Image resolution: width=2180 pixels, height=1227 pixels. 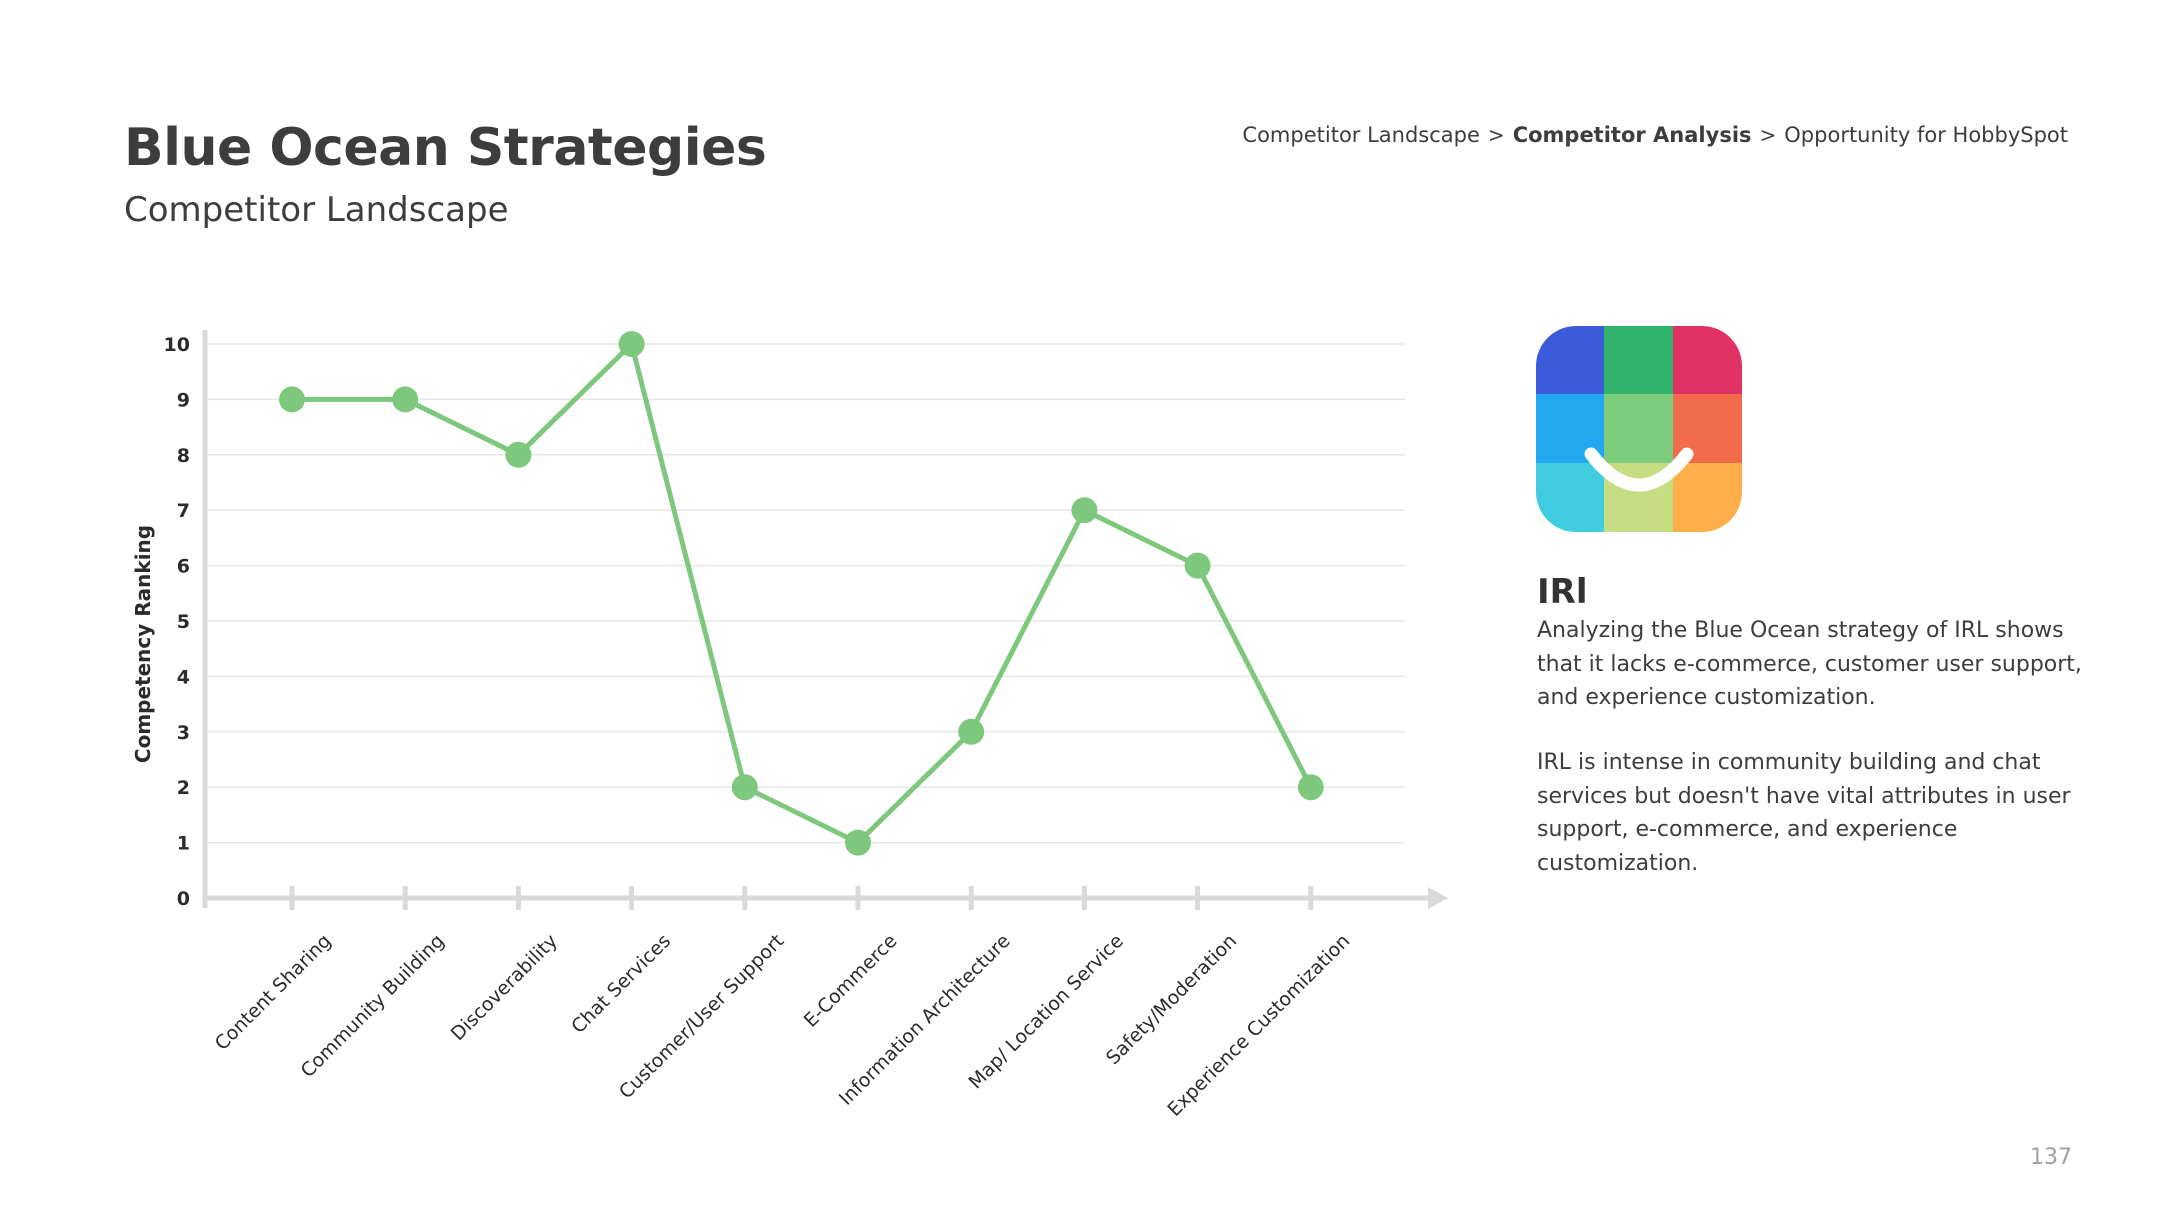 I want to click on irl-app-icon, so click(x=1639, y=429).